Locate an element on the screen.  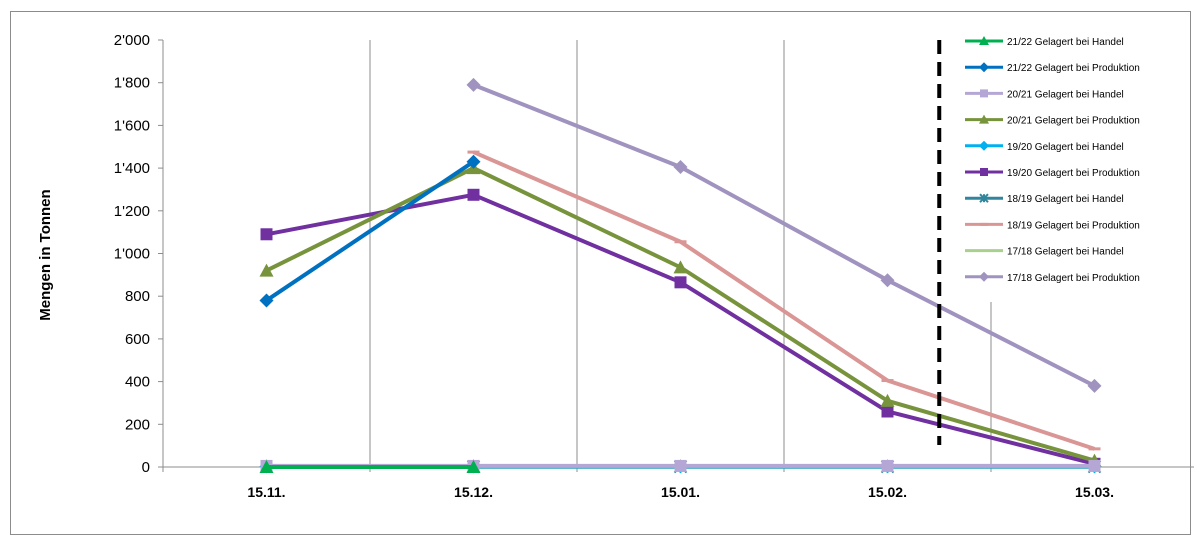
series-21-22-gelagert-bei-produktion is located at coordinates (370, 231).